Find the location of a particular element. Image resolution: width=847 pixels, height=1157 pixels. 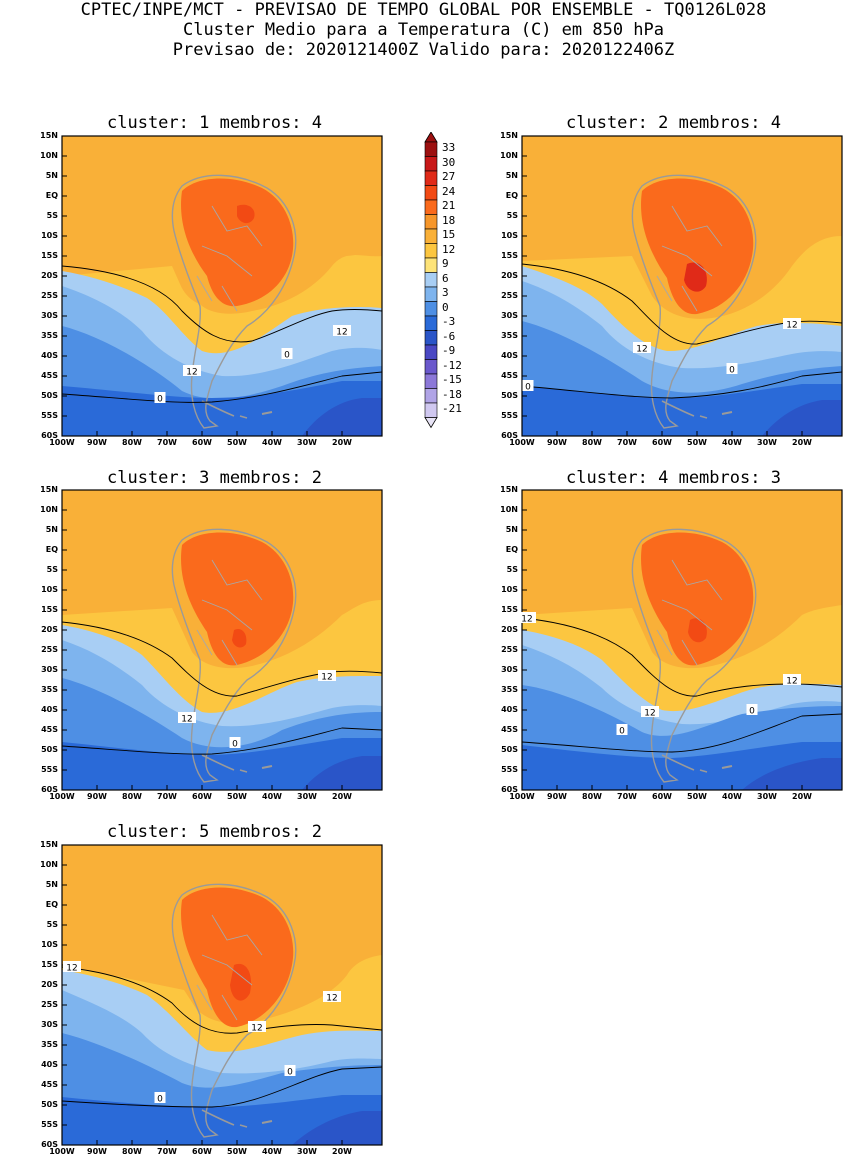

cluster-2-title: cluster: 2 membros: 4 is located at coordinates (673, 123).